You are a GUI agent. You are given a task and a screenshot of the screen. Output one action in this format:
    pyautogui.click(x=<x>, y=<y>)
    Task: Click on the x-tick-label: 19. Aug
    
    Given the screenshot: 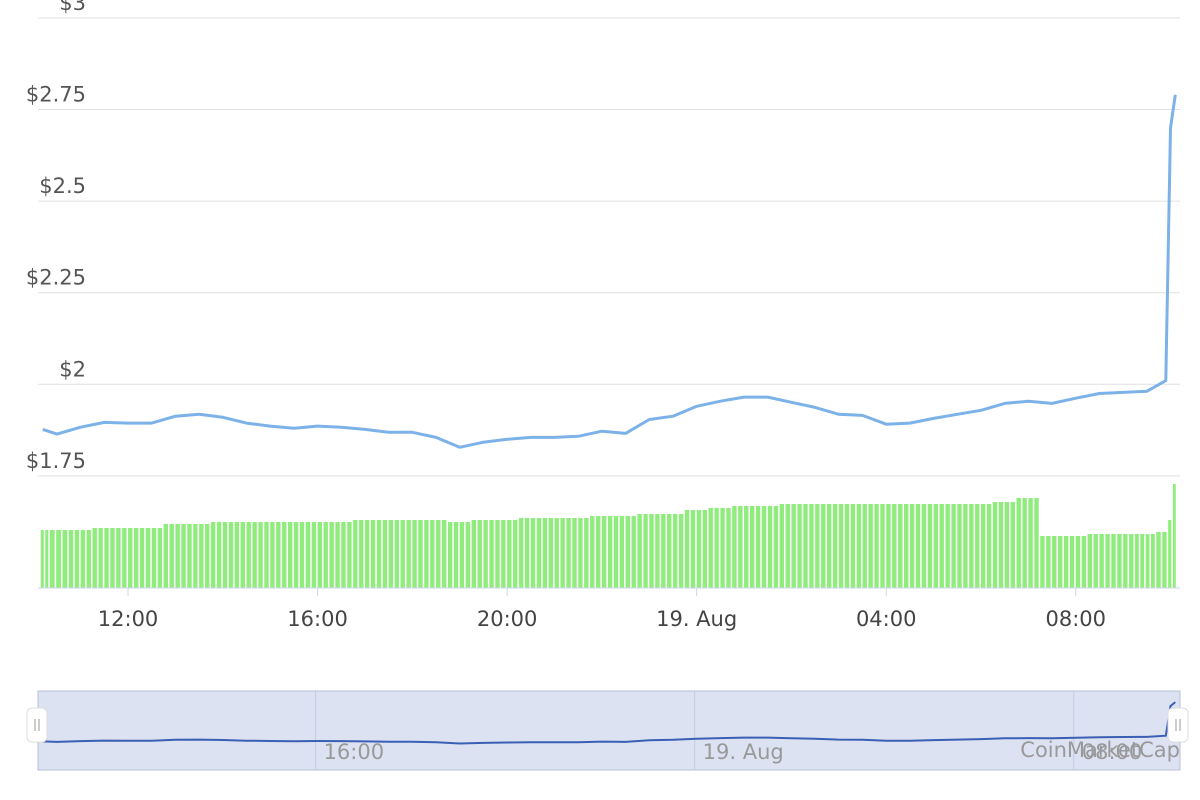 What is the action you would take?
    pyautogui.click(x=696, y=619)
    